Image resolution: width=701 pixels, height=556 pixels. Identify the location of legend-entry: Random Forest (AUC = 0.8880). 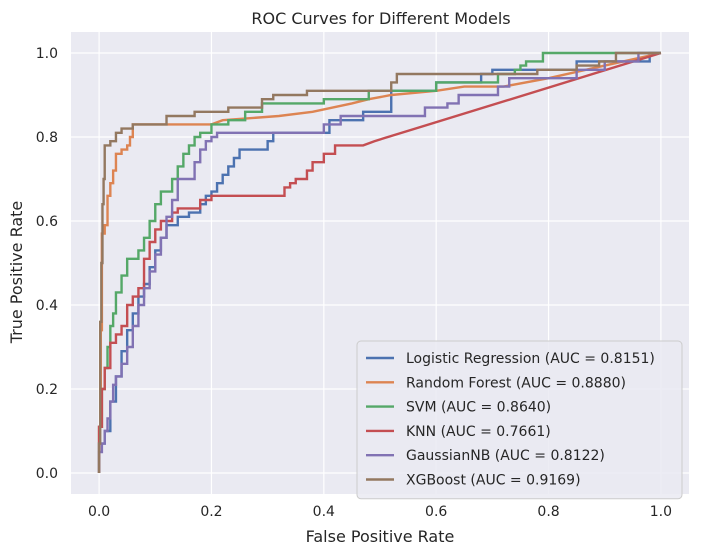
(516, 383).